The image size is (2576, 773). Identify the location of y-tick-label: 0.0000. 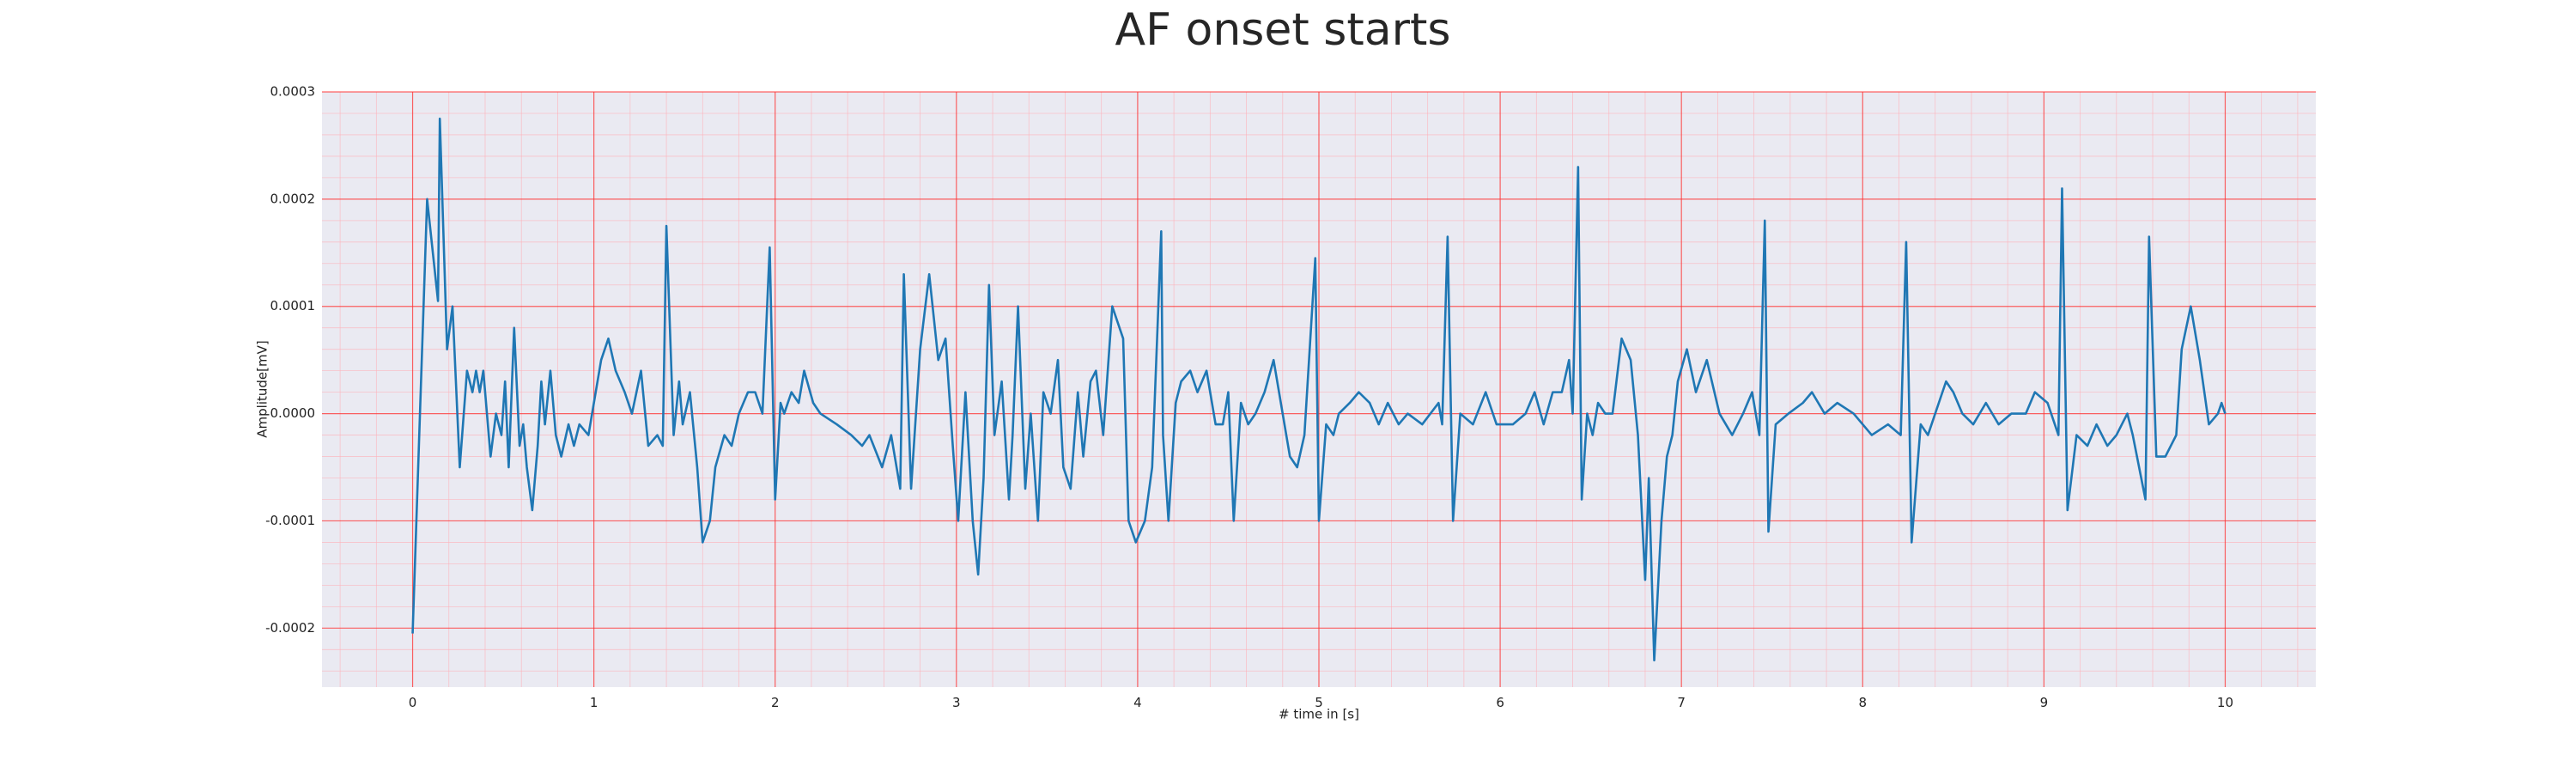
(293, 413).